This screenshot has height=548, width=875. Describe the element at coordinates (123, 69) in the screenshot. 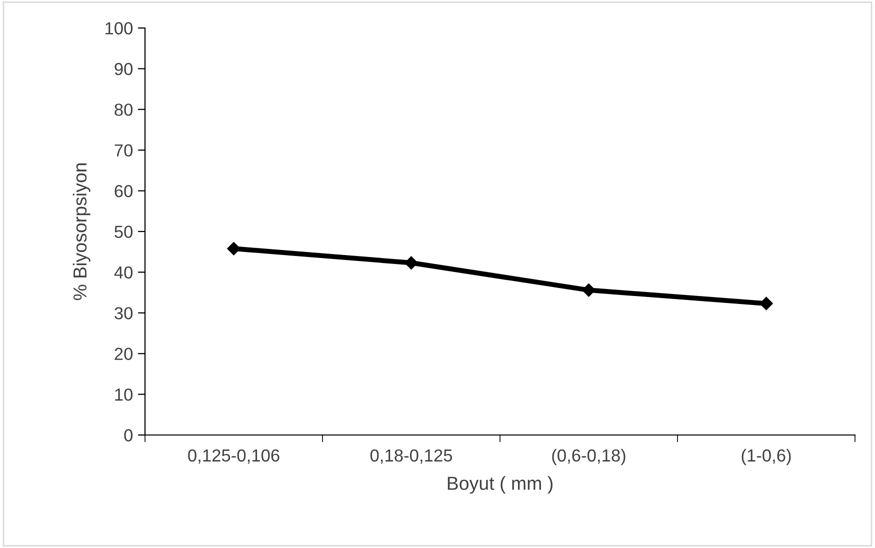

I see `y-tick-label: 90` at that location.